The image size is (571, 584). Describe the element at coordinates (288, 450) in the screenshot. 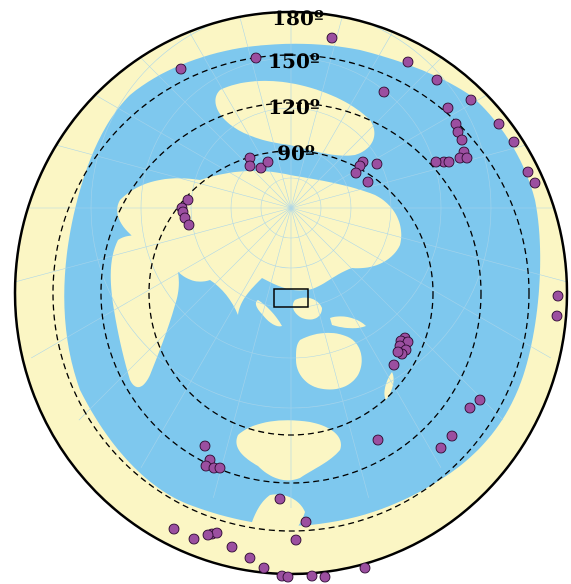

I see `antarctica-land` at that location.